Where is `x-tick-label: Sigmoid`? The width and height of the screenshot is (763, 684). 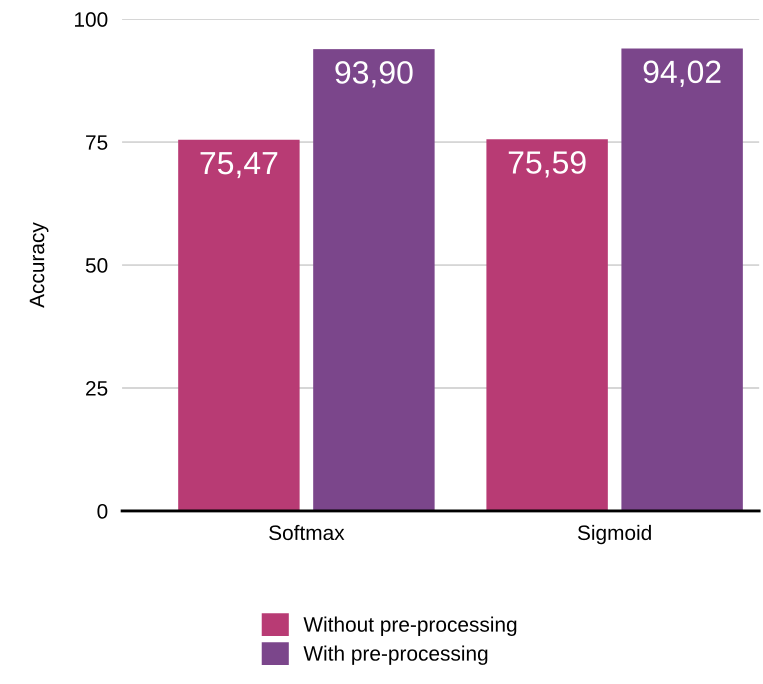
x-tick-label: Sigmoid is located at coordinates (614, 534).